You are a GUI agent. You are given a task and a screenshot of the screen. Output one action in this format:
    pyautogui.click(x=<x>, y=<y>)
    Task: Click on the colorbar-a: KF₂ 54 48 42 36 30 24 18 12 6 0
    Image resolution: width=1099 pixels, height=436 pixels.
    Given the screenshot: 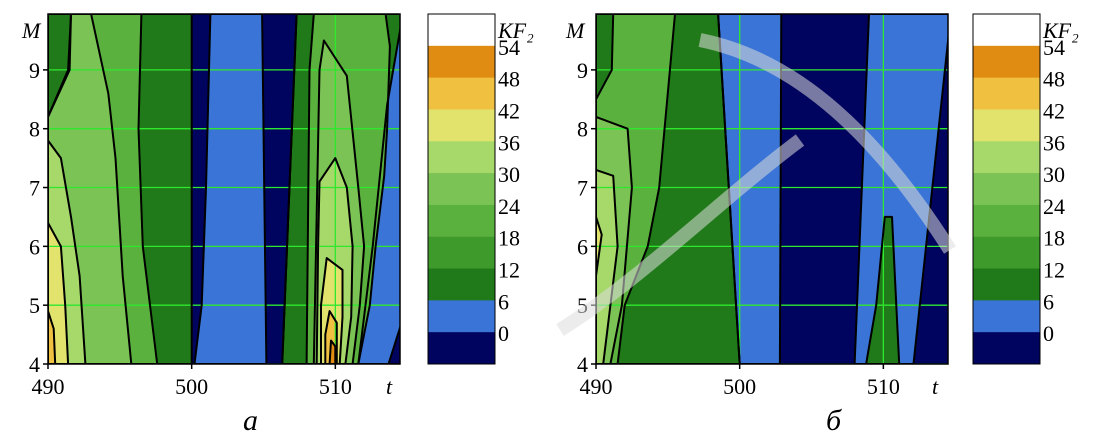 What is the action you would take?
    pyautogui.click(x=480, y=189)
    